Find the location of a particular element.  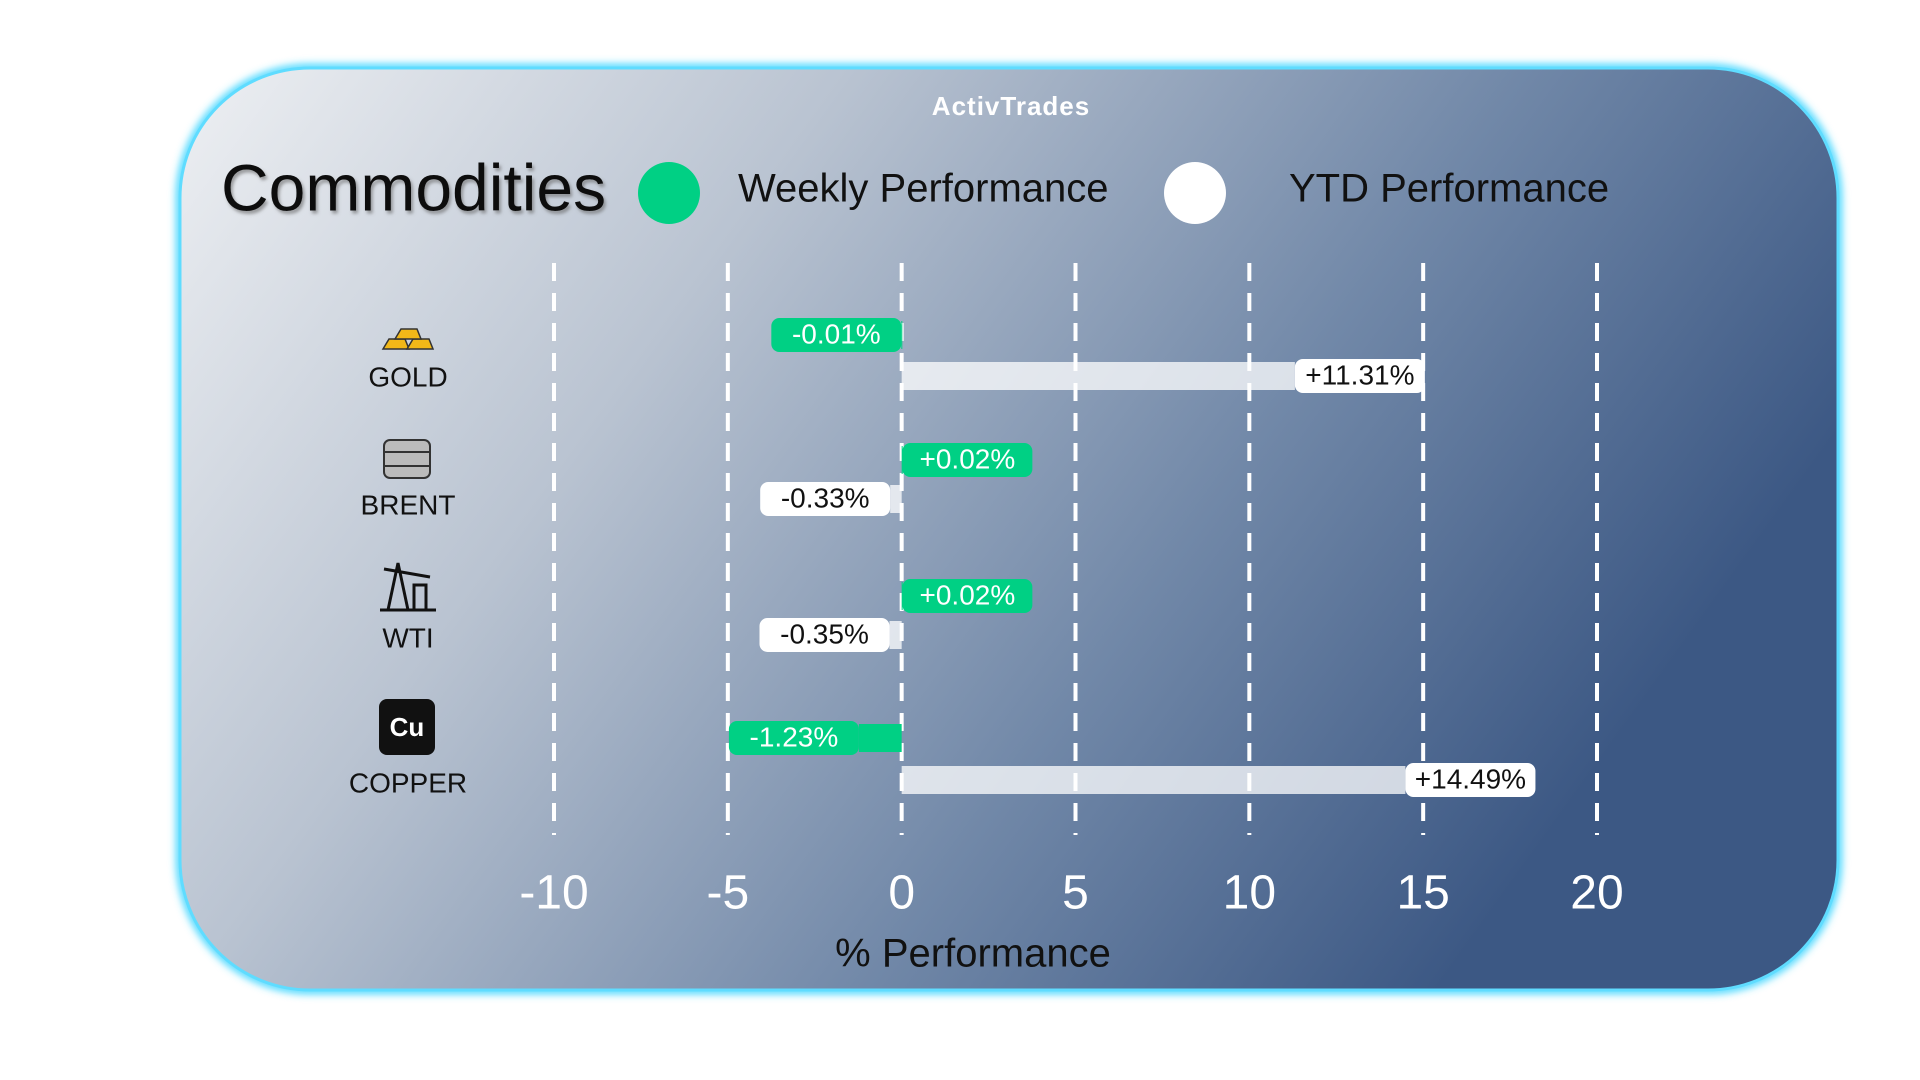

gold-icon is located at coordinates (408, 339).